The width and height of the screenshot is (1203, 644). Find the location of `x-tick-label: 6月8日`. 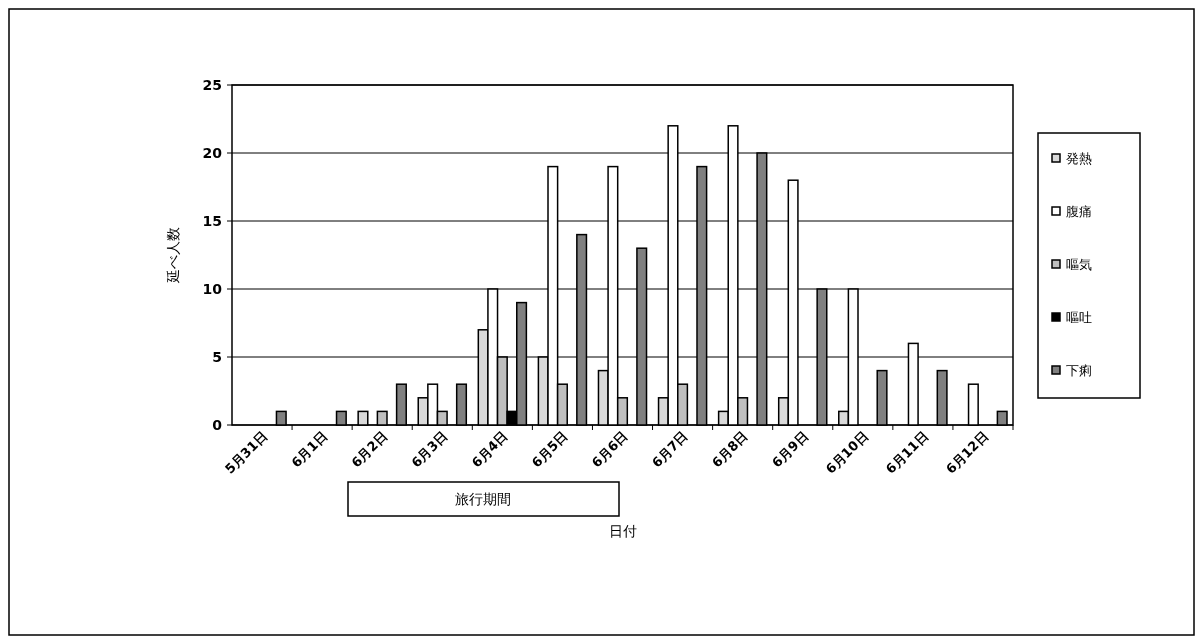

x-tick-label: 6月8日 is located at coordinates (729, 449).